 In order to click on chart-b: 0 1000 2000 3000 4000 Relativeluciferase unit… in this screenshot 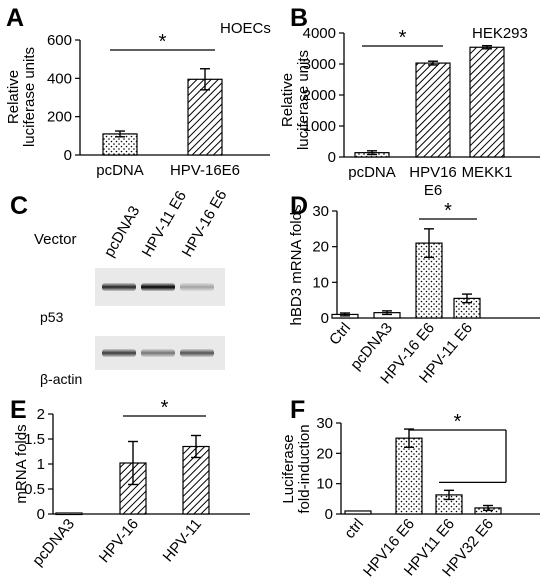, I will do `click(409, 112)`.